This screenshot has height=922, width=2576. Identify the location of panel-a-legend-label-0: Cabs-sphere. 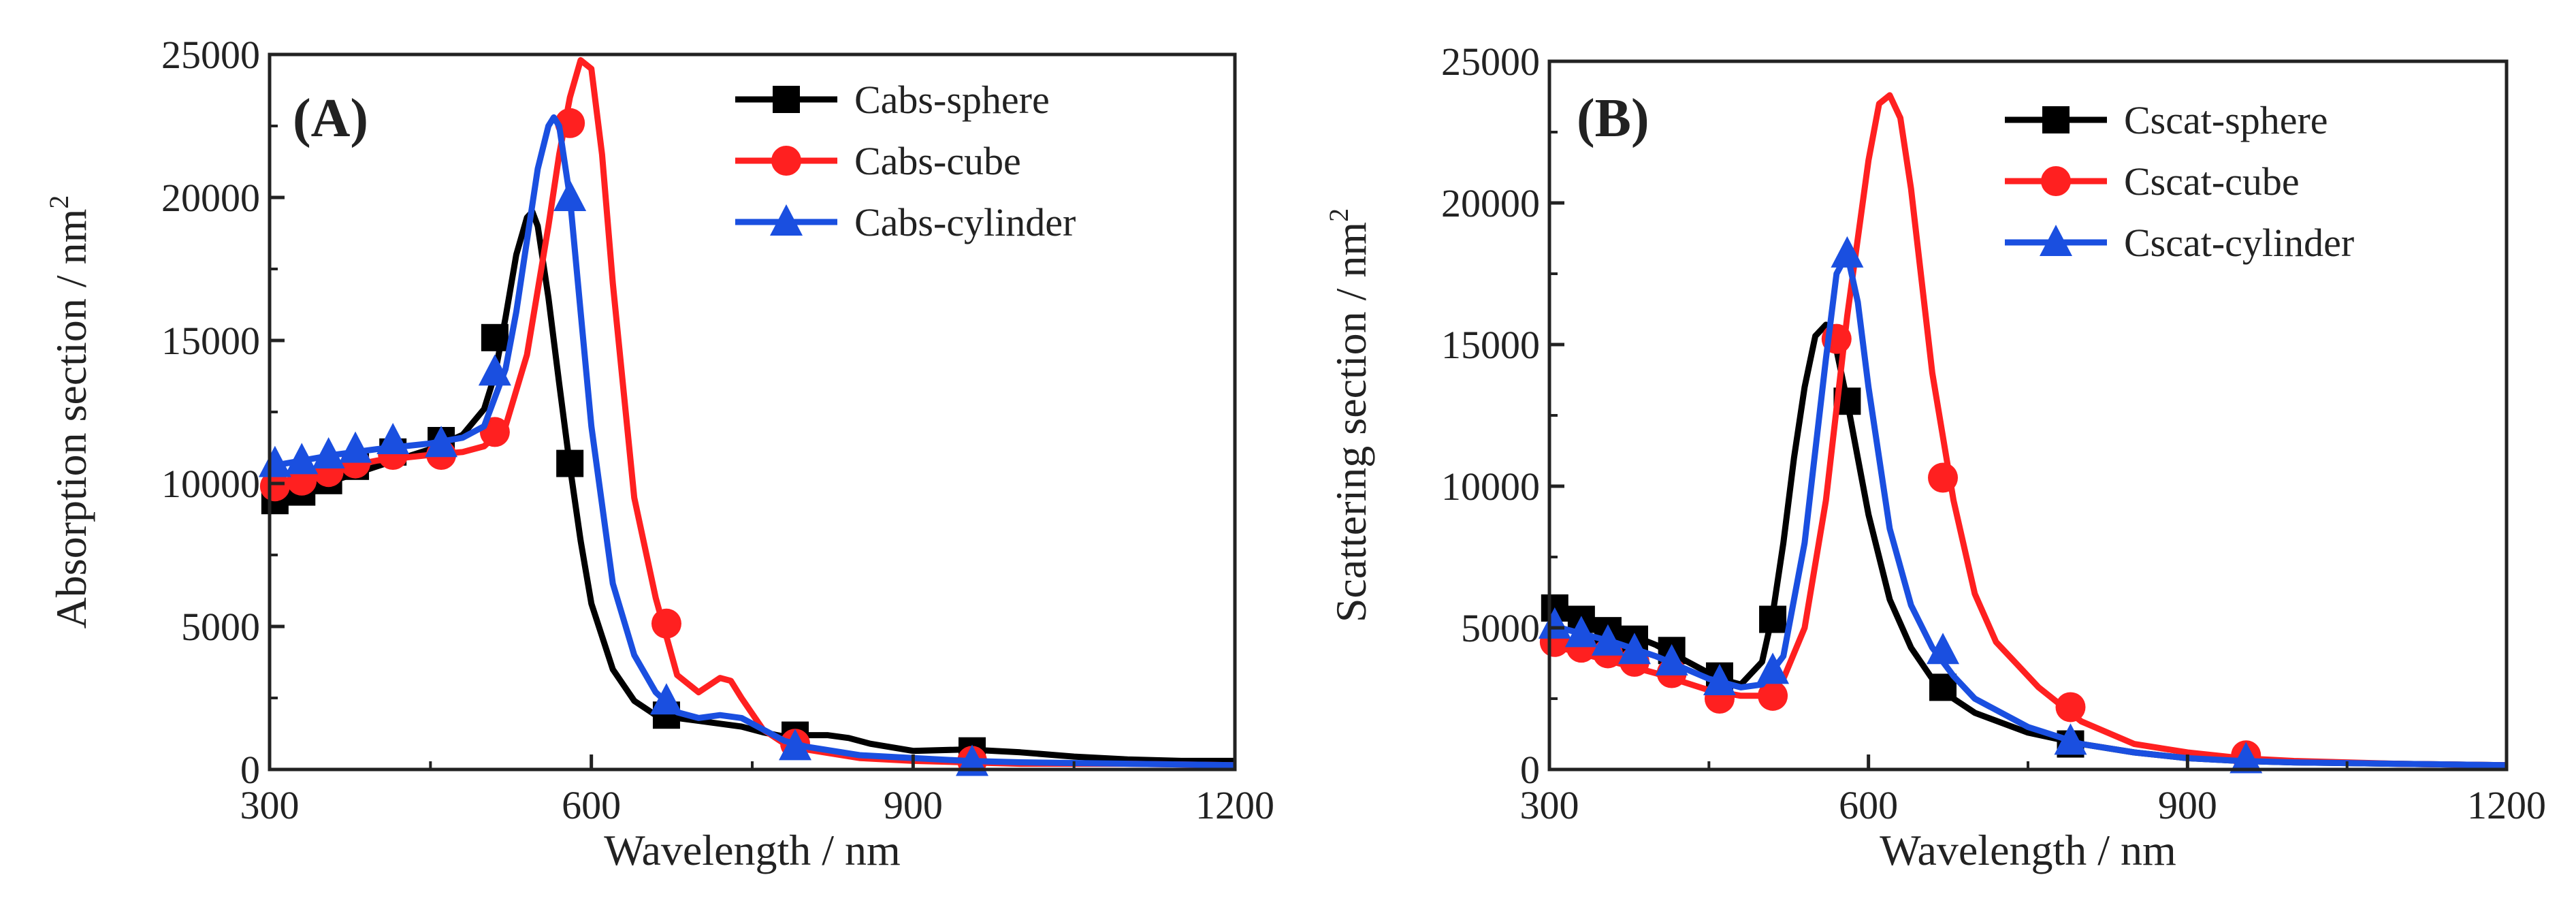
(952, 100).